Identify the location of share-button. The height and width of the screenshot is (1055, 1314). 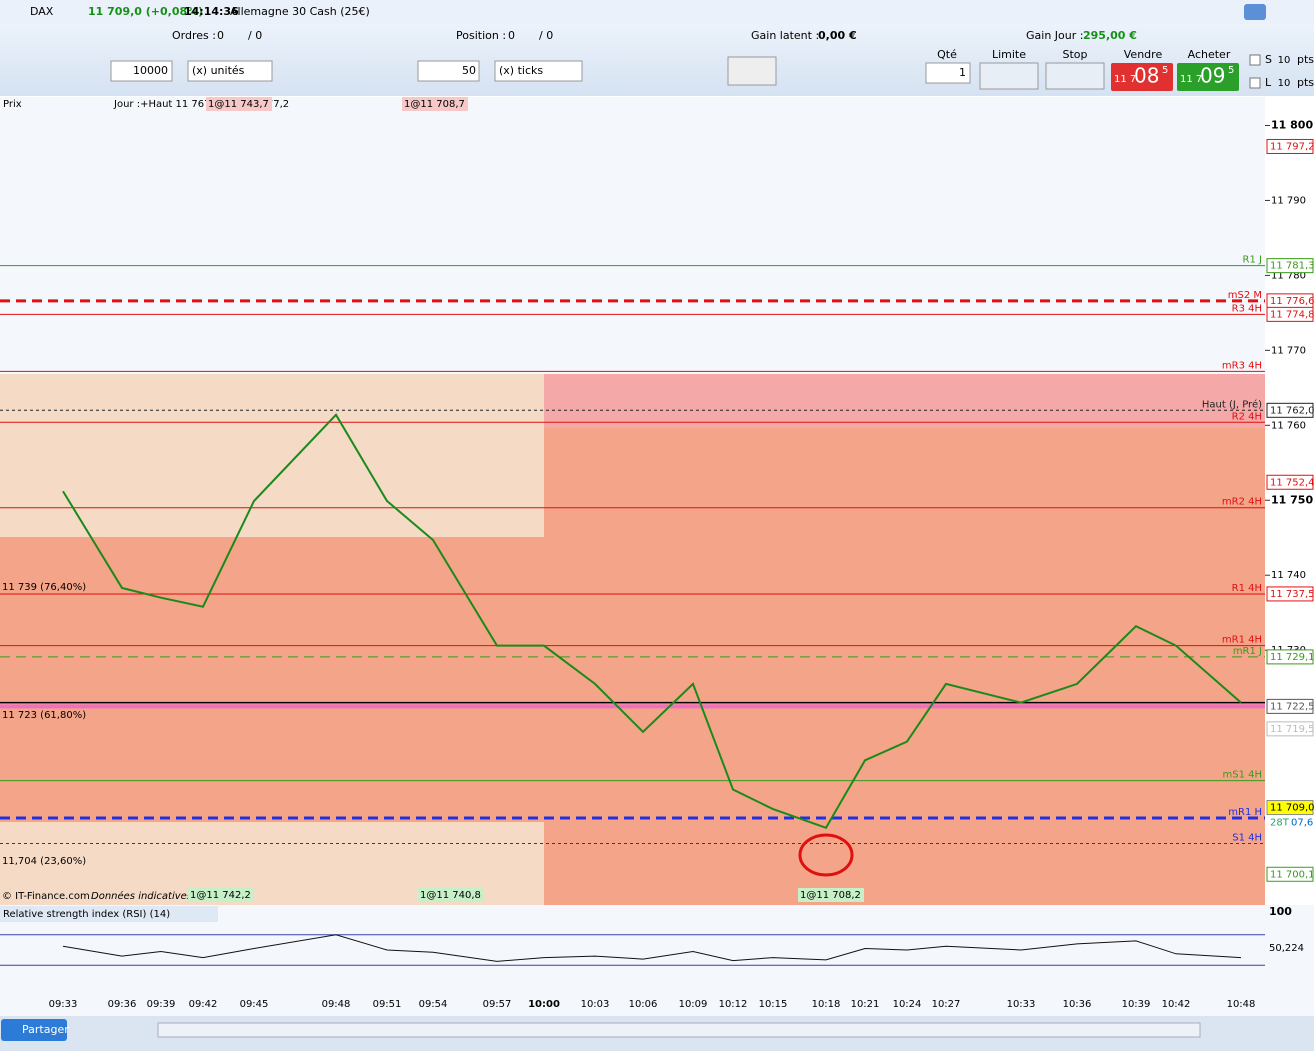
(34, 1030).